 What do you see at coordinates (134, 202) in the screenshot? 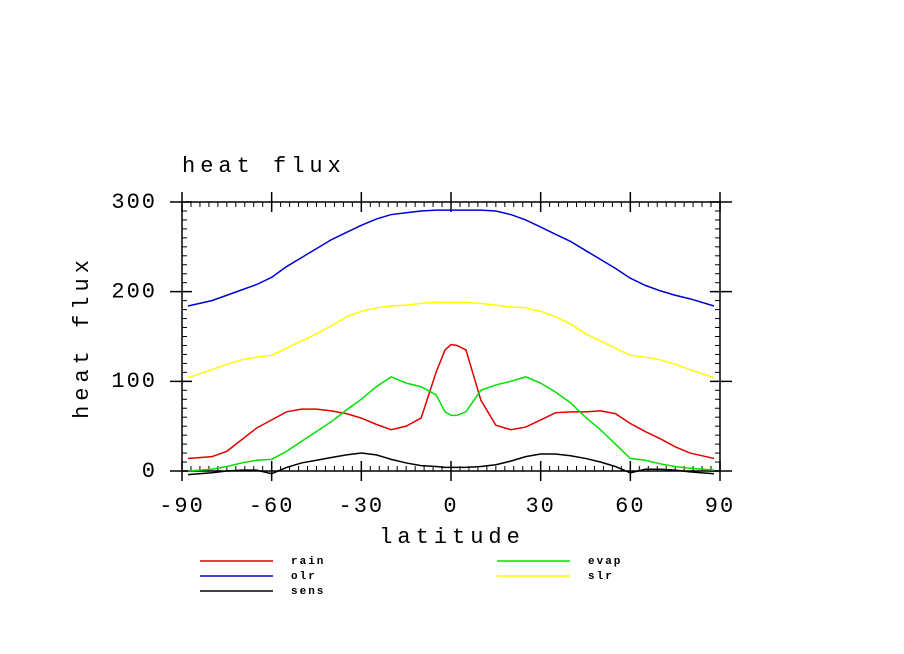
I see `y-tick-label: 300` at bounding box center [134, 202].